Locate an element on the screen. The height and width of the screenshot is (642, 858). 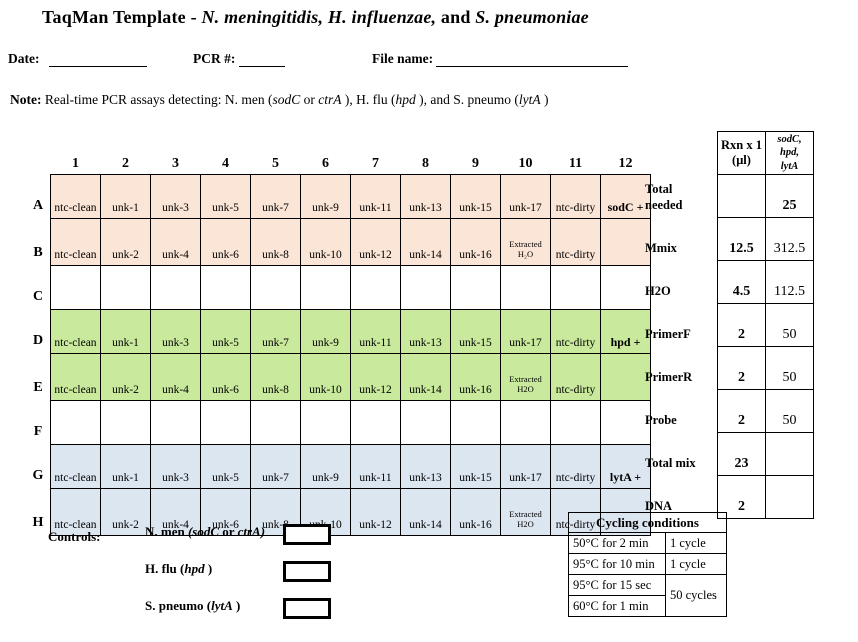
well-G2: unk-1 is located at coordinates (125, 466).